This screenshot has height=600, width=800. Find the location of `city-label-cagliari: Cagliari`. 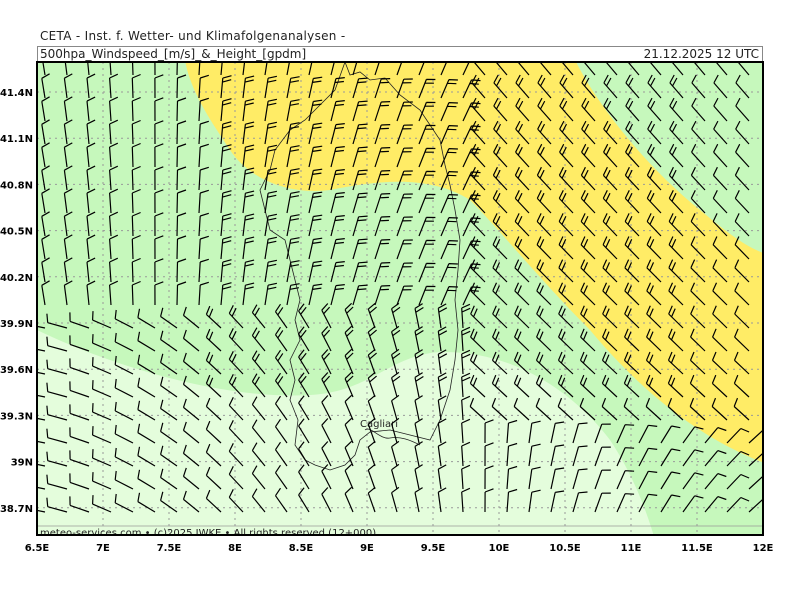

city-label-cagliari: Cagliari is located at coordinates (379, 424).